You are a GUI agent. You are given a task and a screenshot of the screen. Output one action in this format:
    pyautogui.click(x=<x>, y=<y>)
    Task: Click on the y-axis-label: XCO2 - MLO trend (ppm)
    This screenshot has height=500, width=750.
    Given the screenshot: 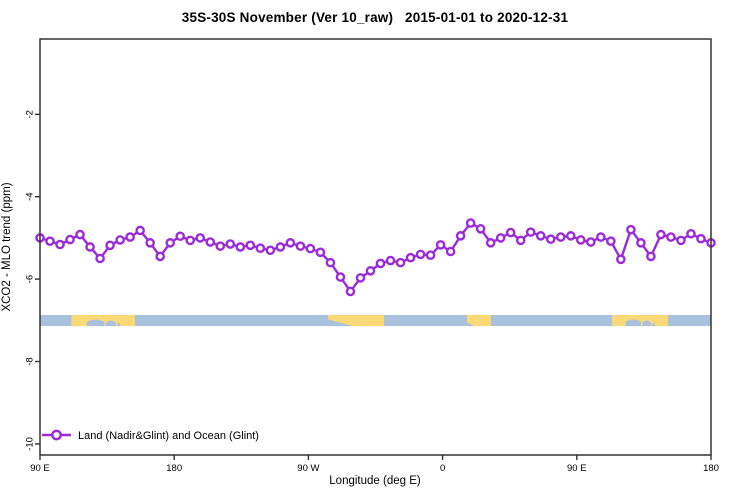 What is the action you would take?
    pyautogui.click(x=7, y=247)
    